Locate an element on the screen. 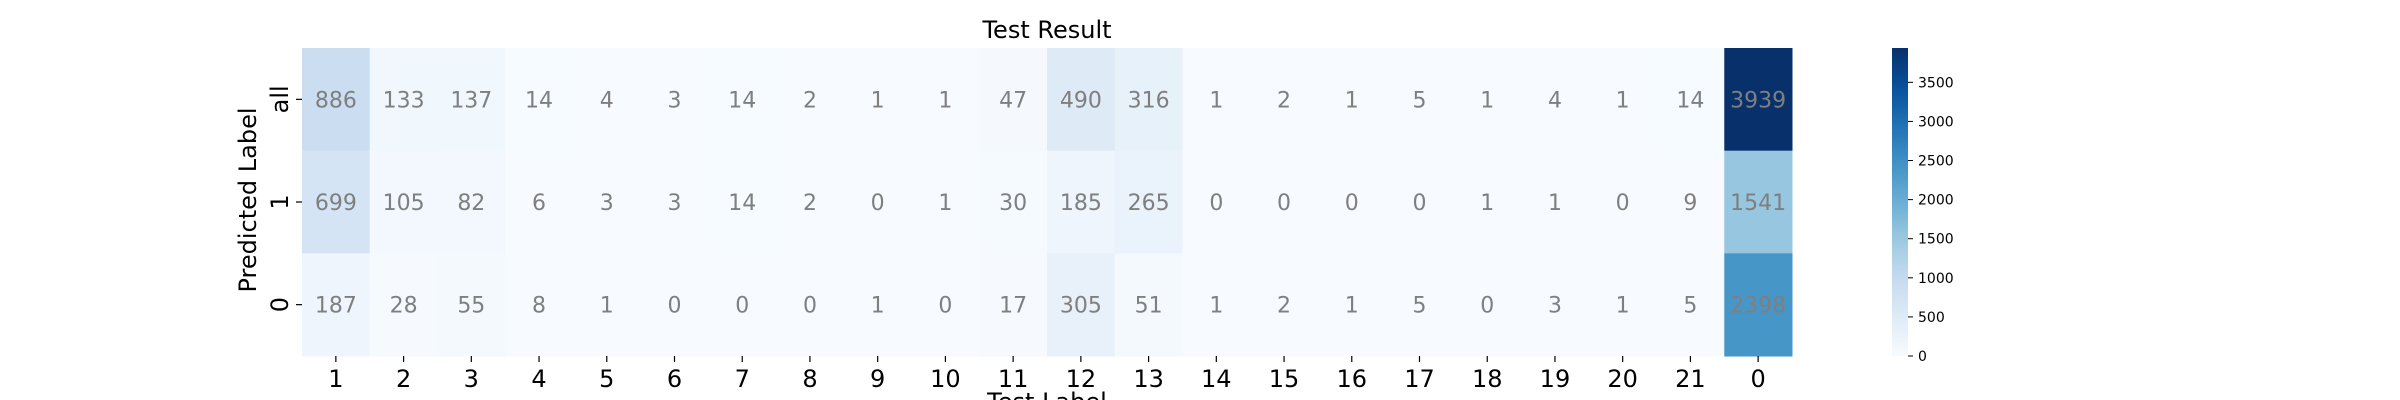 The width and height of the screenshot is (2400, 400). x-tick-label: 14 is located at coordinates (1216, 379).